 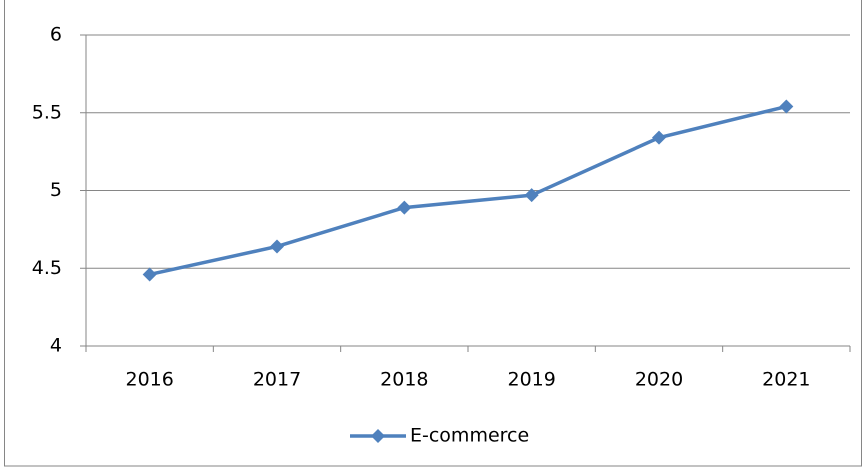 What do you see at coordinates (277, 380) in the screenshot?
I see `x-tick-label: 2017` at bounding box center [277, 380].